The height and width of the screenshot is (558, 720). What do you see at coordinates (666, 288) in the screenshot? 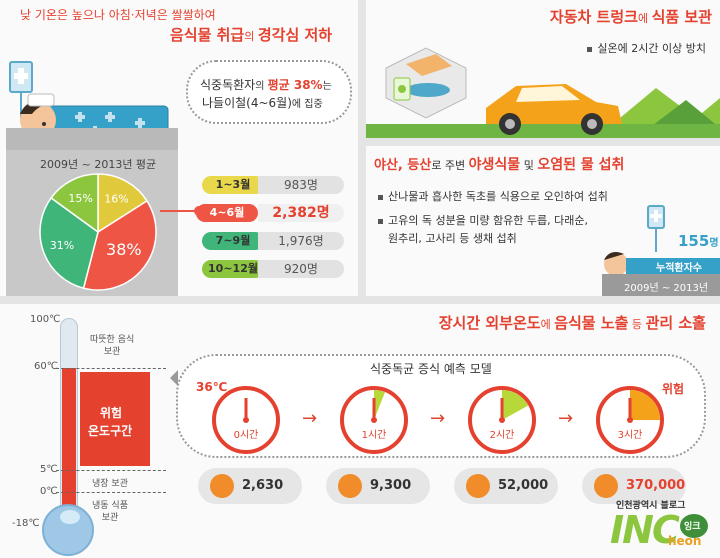
I see `panel3-period: 2009년 ~ 2013년` at bounding box center [666, 288].